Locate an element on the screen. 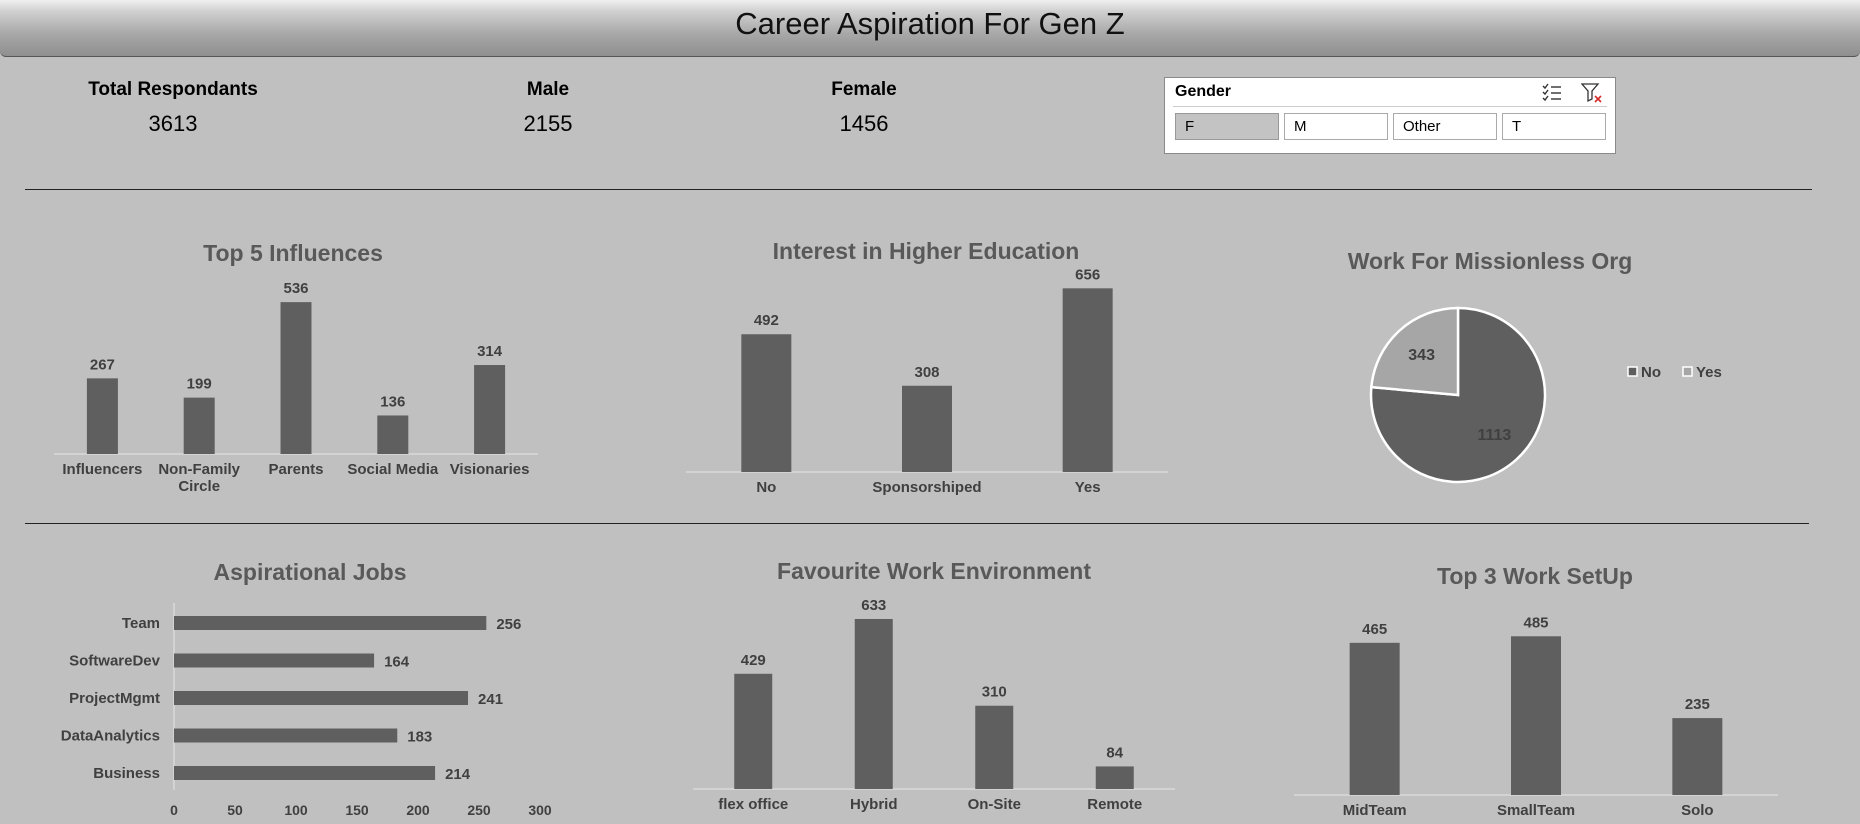 This screenshot has width=1860, height=824. gender-slicer: Gender F M Other T is located at coordinates (1390, 115).